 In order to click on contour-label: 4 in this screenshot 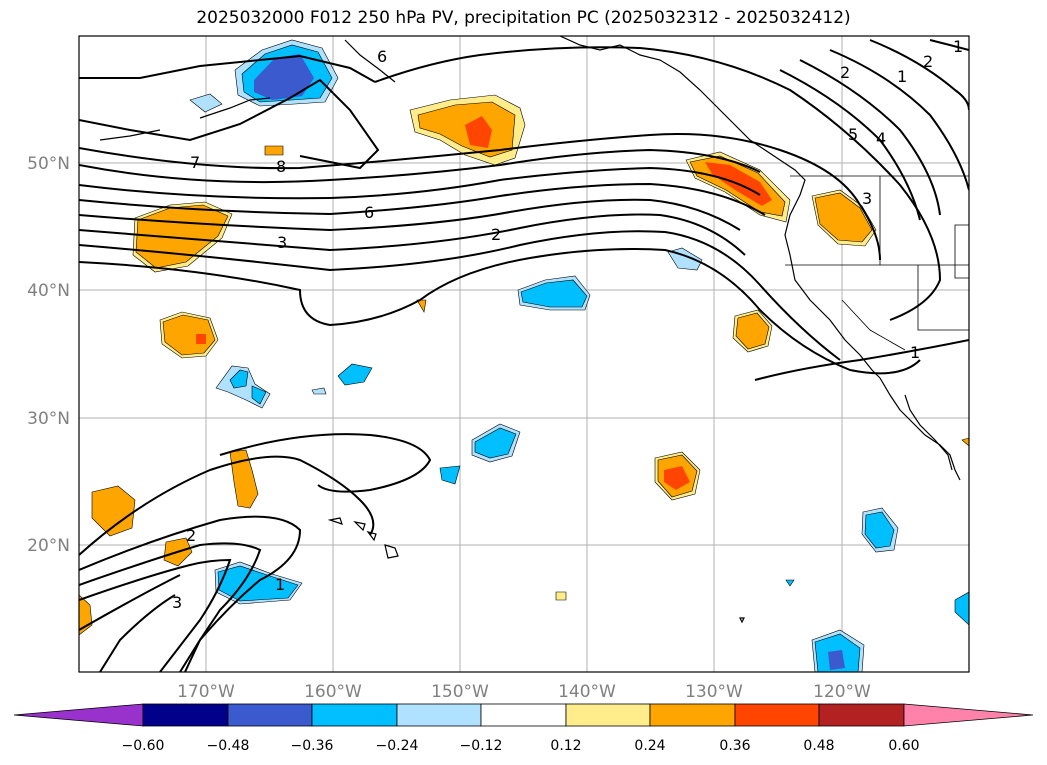, I will do `click(881, 138)`.